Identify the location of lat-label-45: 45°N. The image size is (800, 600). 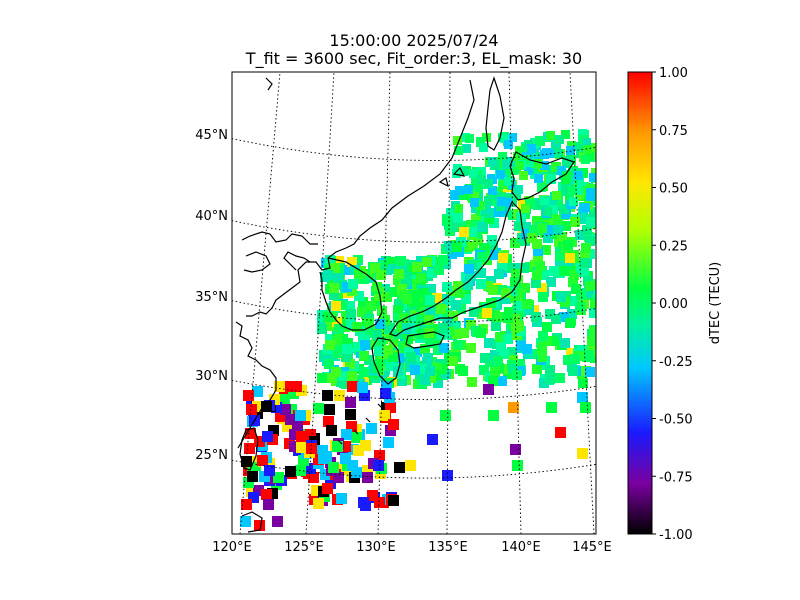
(211, 135).